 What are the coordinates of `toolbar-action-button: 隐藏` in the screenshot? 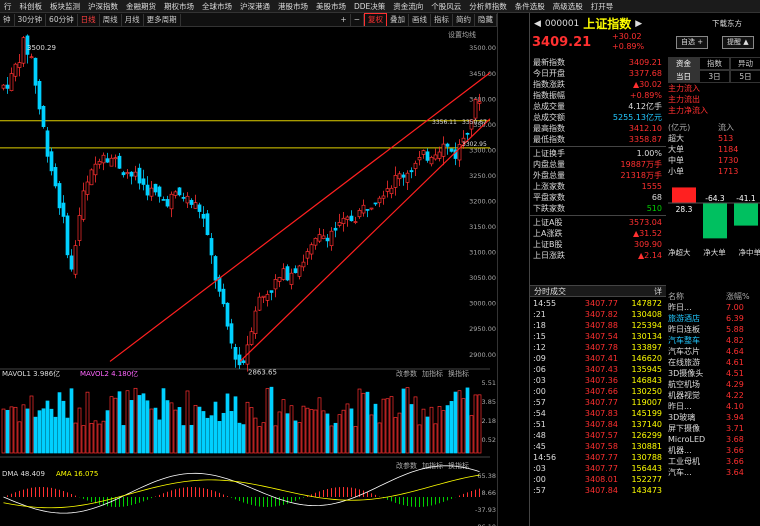 It's located at (486, 19).